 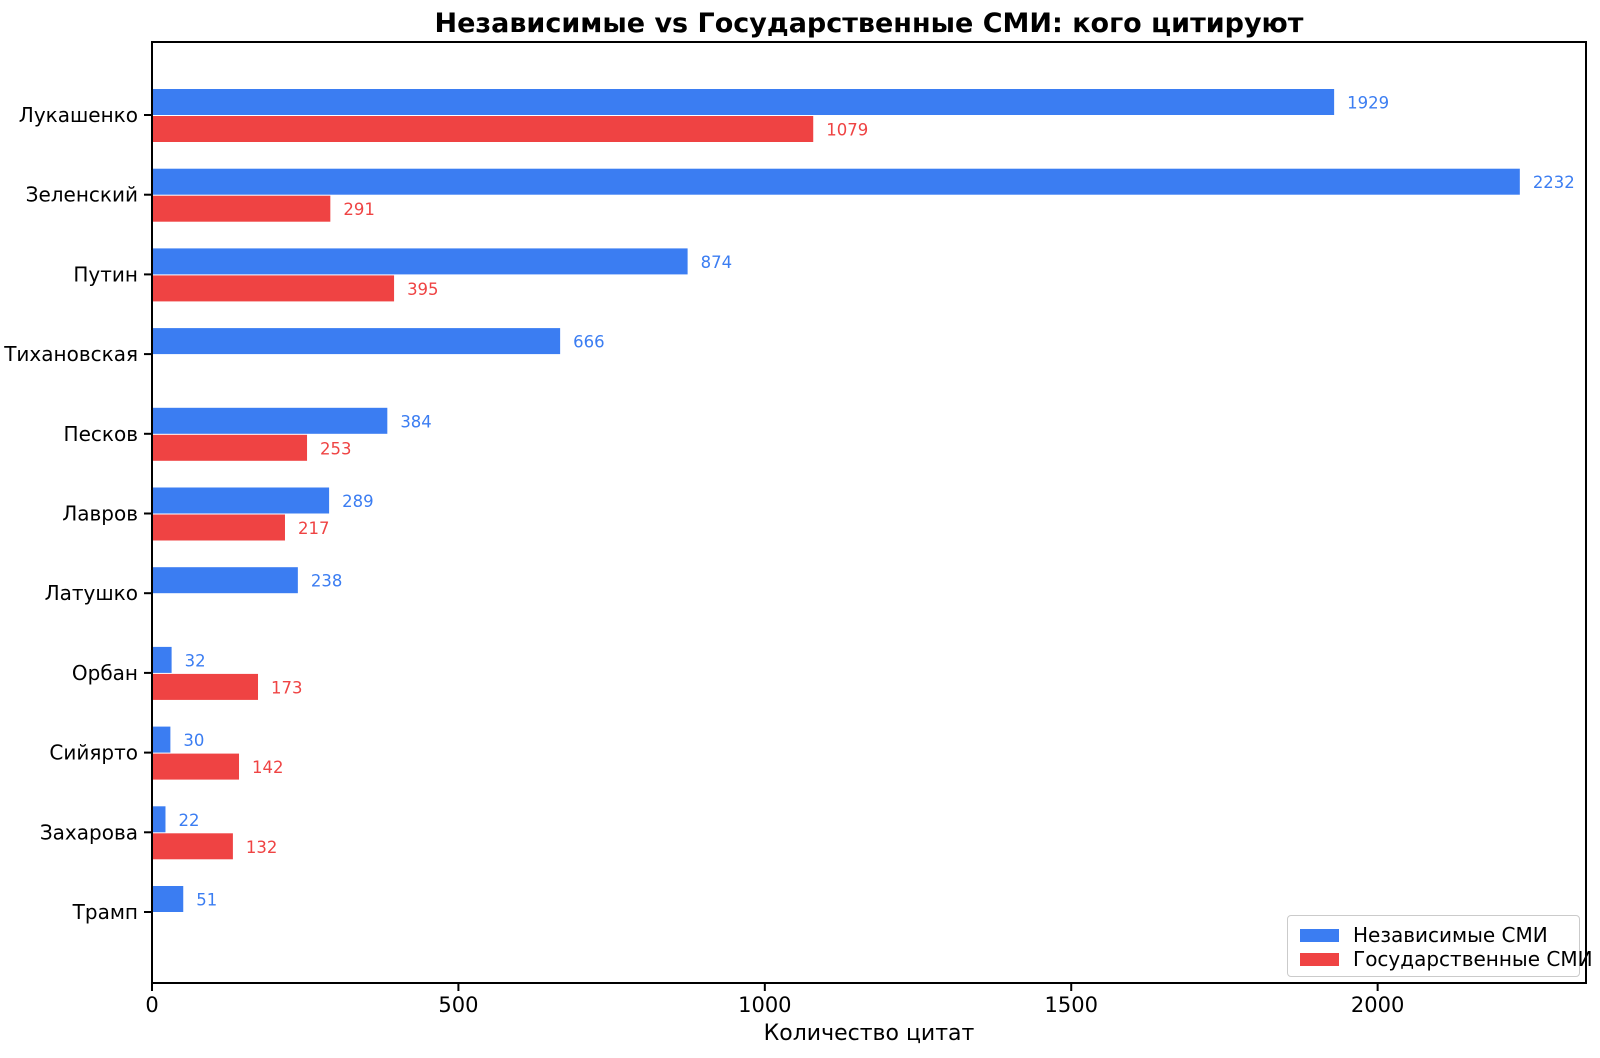 What do you see at coordinates (589, 342) in the screenshot?
I see `bar-value-label: 666` at bounding box center [589, 342].